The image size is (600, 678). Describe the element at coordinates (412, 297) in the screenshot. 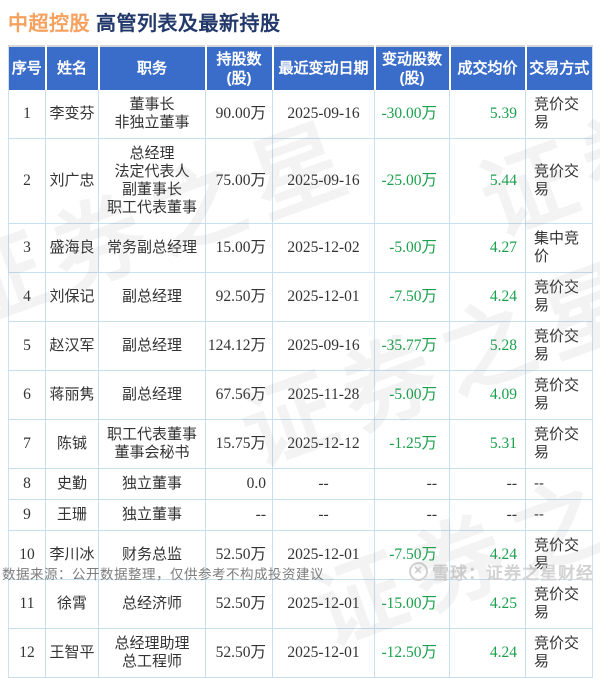

I see `cell-change-shares: -7.50万` at that location.